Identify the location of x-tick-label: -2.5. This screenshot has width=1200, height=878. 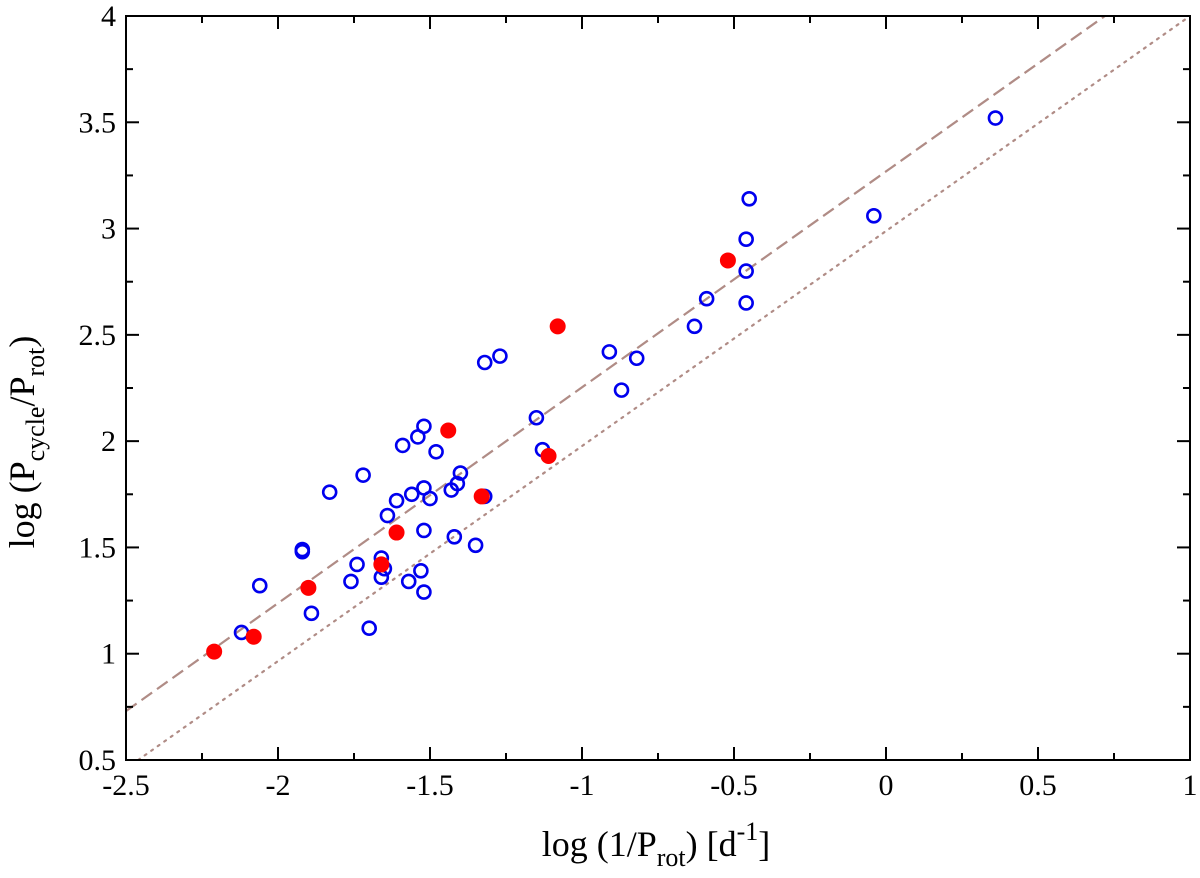
(126, 785).